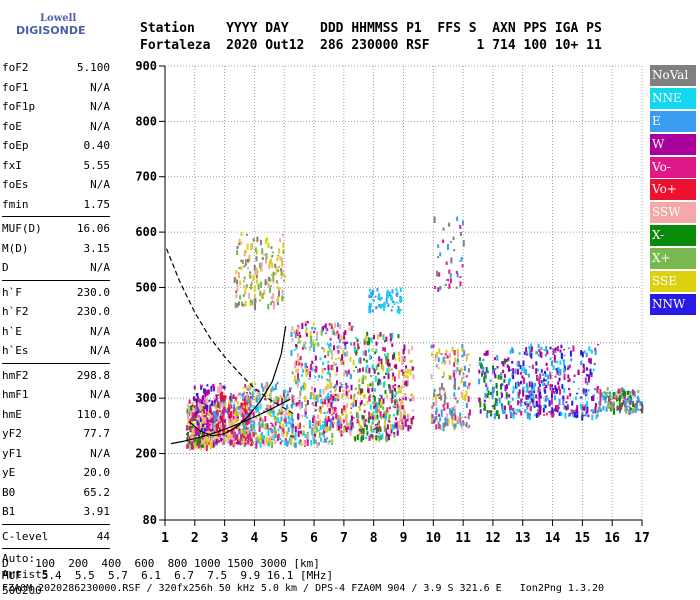 The image size is (700, 600). What do you see at coordinates (673, 259) in the screenshot?
I see `legend-item-x-: X+` at bounding box center [673, 259].